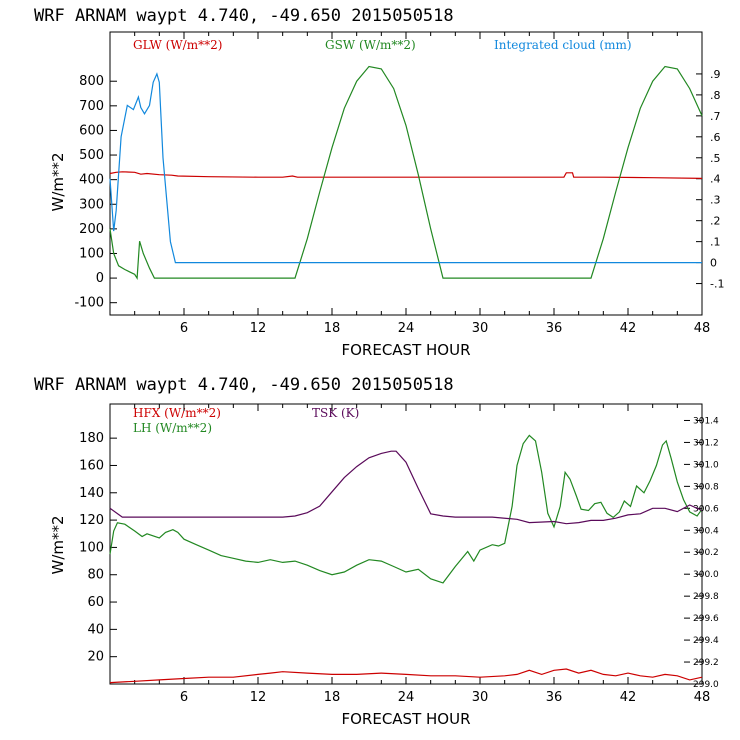 The image size is (740, 740). I want to click on top-ytick-label: 0, so click(100, 278).